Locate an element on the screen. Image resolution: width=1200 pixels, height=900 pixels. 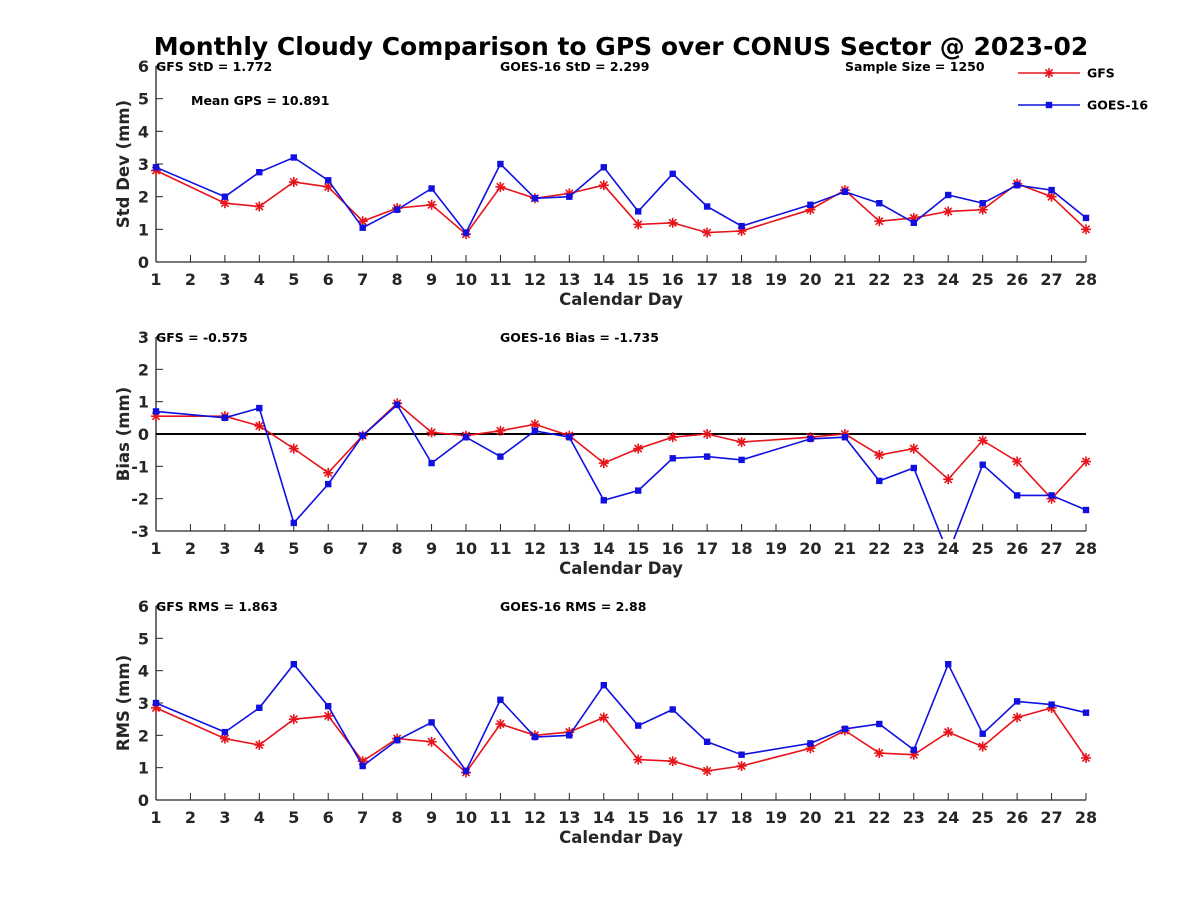
y-axis-label: Std Dev (mm) is located at coordinates (123, 164).